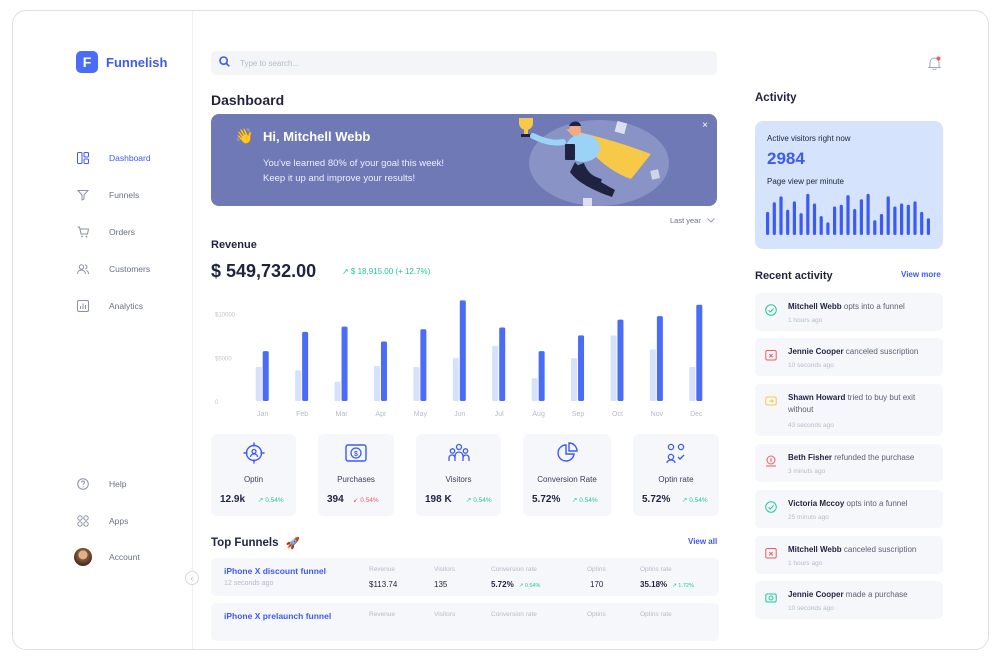  I want to click on view-more-link: View more, so click(921, 274).